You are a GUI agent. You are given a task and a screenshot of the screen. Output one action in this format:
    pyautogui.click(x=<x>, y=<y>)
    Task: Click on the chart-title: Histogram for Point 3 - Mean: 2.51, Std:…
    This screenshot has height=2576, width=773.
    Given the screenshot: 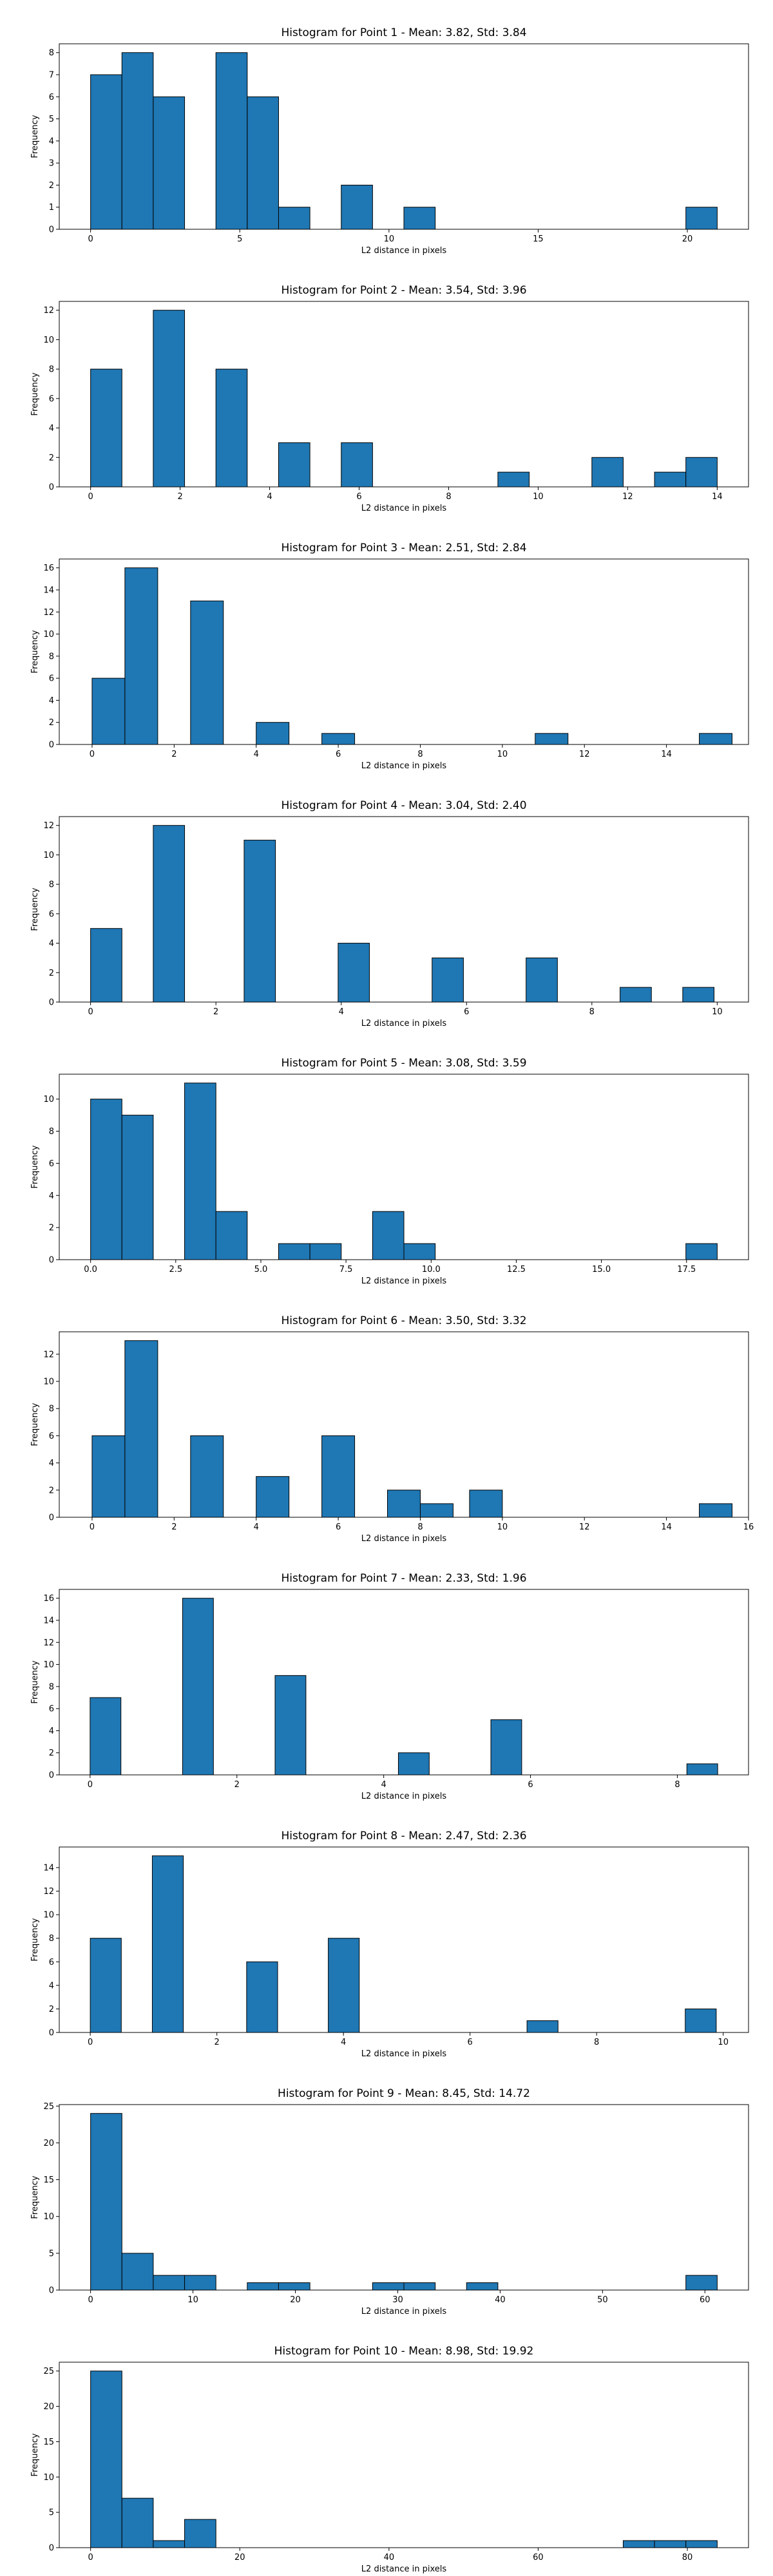 What is the action you would take?
    pyautogui.click(x=403, y=548)
    